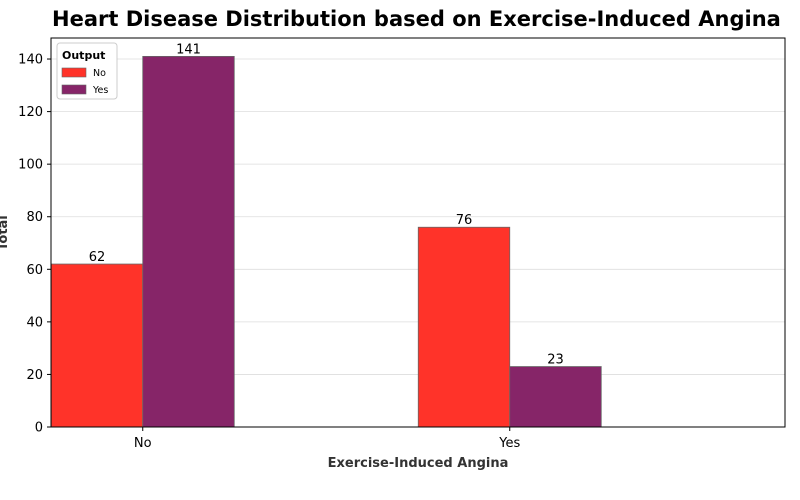  What do you see at coordinates (83, 55) in the screenshot?
I see `legend-title: Output` at bounding box center [83, 55].